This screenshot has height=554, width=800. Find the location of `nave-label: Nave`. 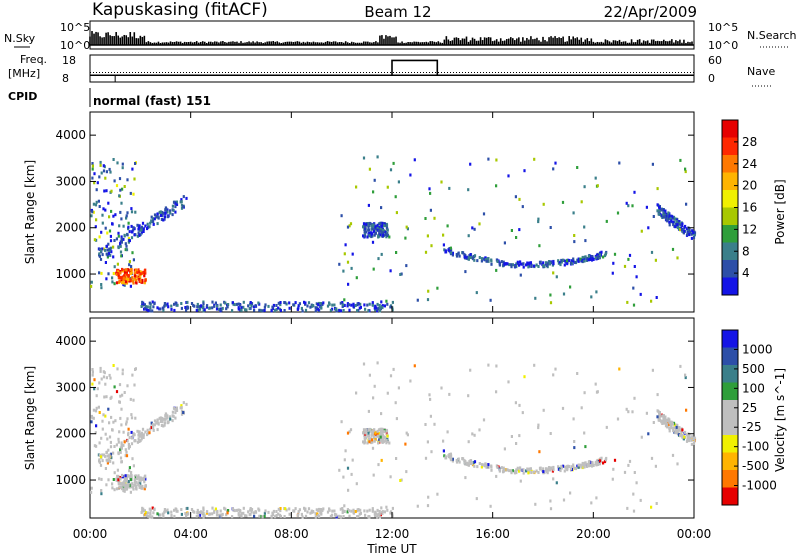

nave-label: Nave is located at coordinates (761, 71).